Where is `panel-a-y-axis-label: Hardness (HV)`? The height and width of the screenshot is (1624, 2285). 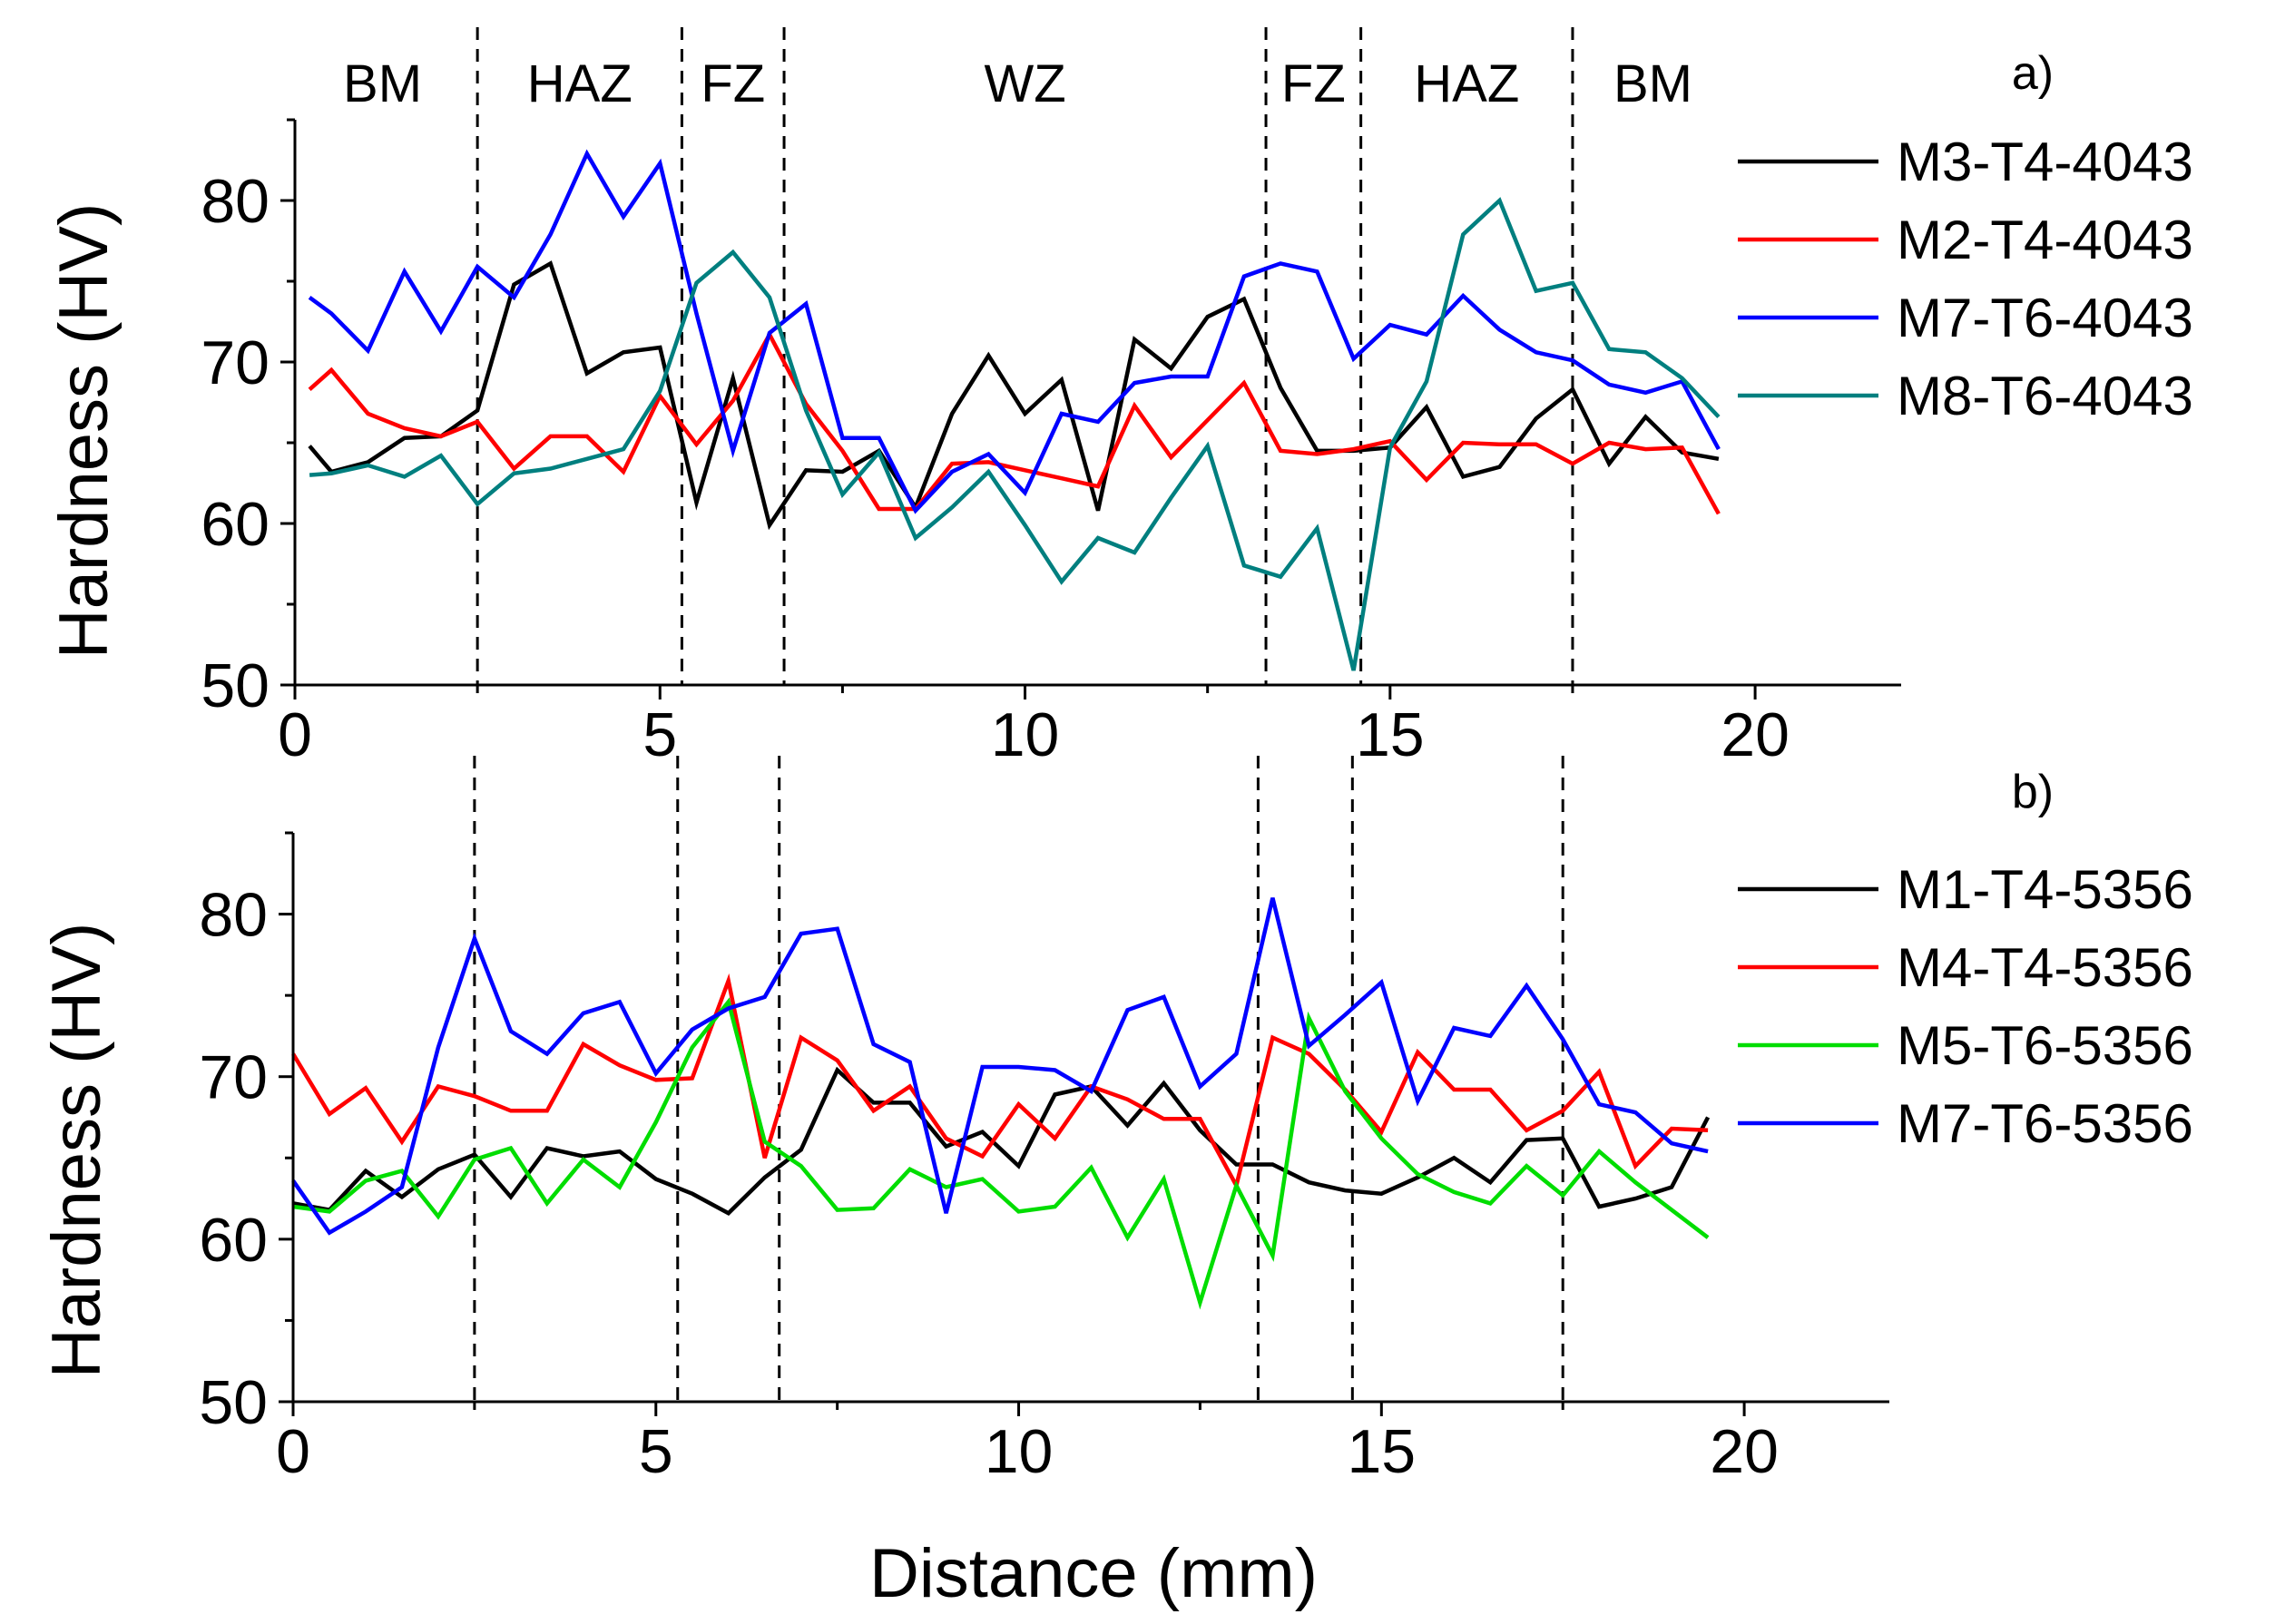 panel-a-y-axis-label: Hardness (HV) is located at coordinates (84, 431).